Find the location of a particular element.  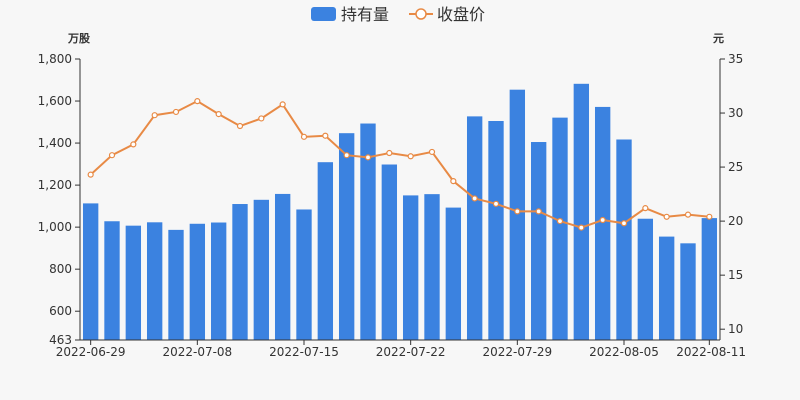

legend-price-label: 收盘价 is located at coordinates (461, 14).